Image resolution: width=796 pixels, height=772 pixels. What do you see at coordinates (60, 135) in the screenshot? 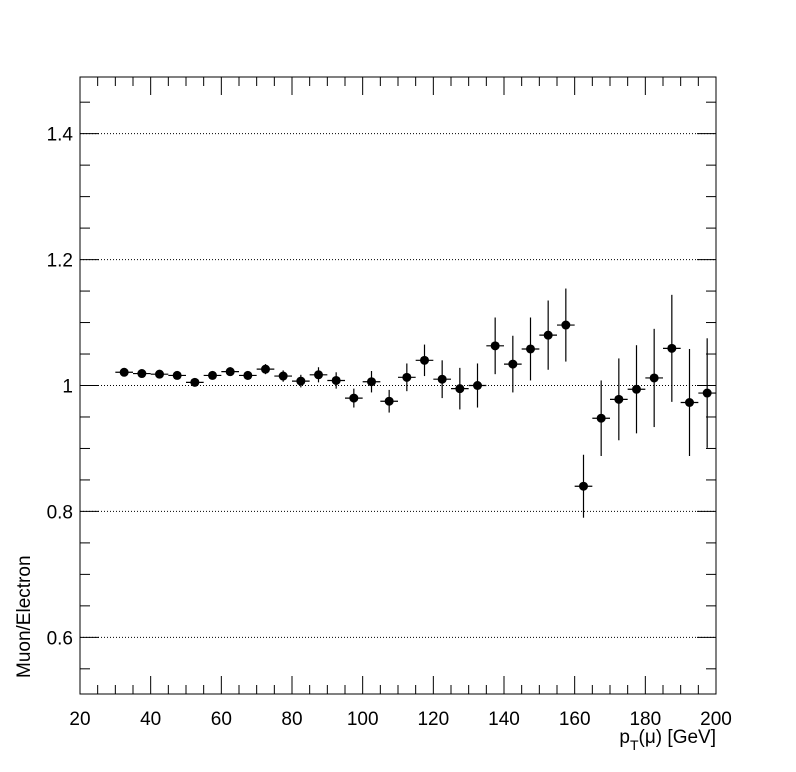
I see `y-tick-label: 1.4` at bounding box center [60, 135].